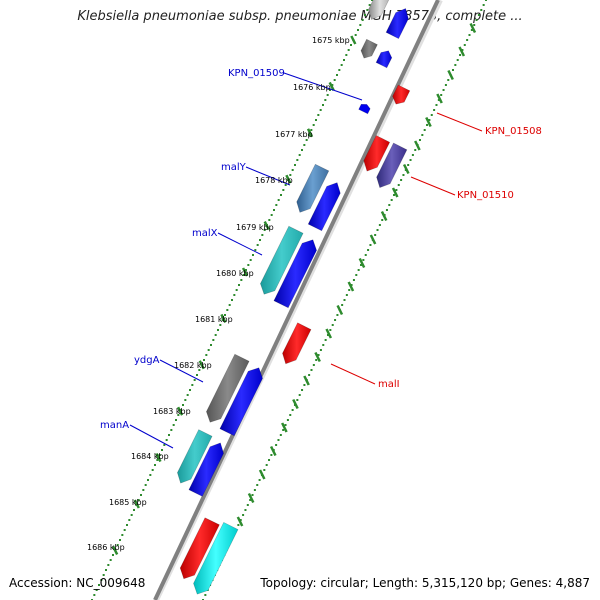 Image resolution: width=600 pixels, height=600 pixels. Describe the element at coordinates (228, 388) in the screenshot. I see `gene-ydga-a` at that location.